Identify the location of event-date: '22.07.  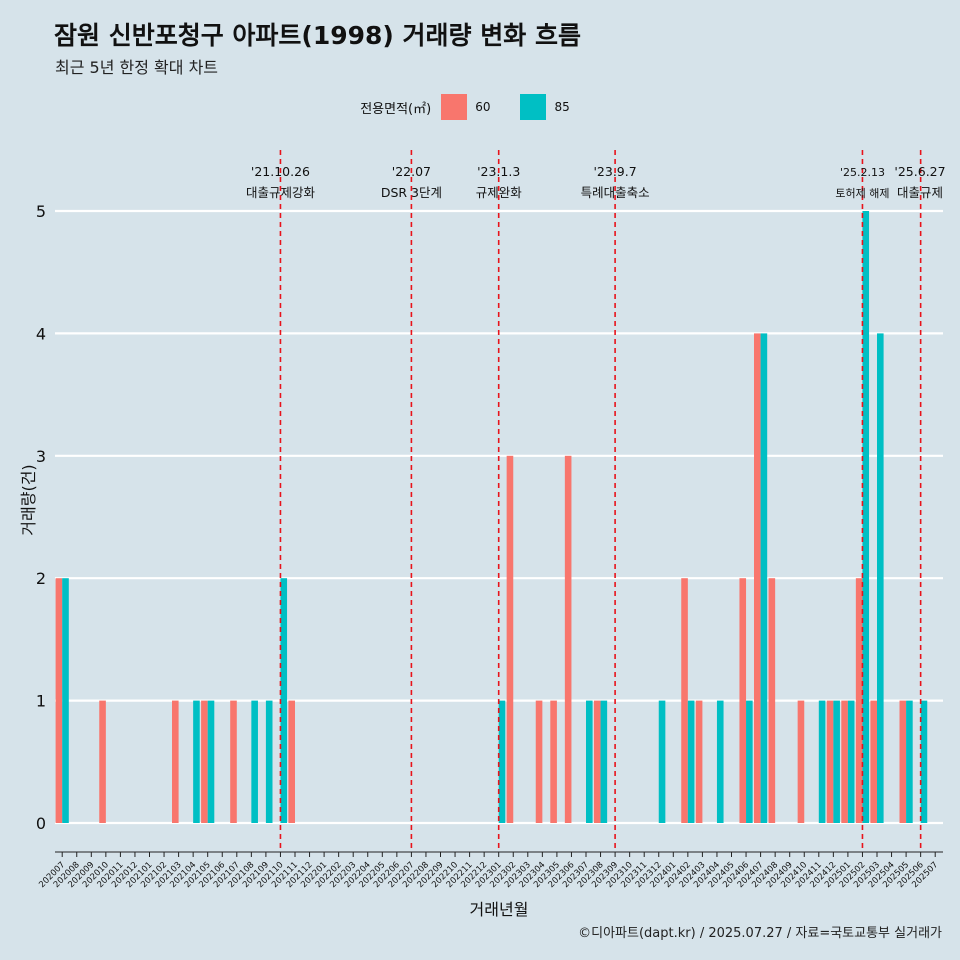
(411, 171).